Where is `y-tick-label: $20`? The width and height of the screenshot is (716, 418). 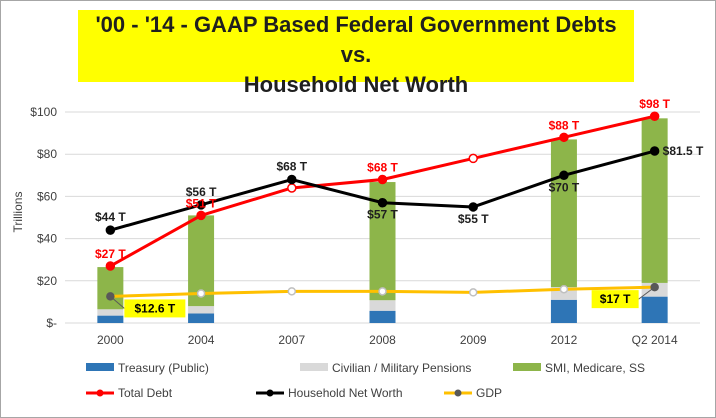 y-tick-label: $20 is located at coordinates (47, 281).